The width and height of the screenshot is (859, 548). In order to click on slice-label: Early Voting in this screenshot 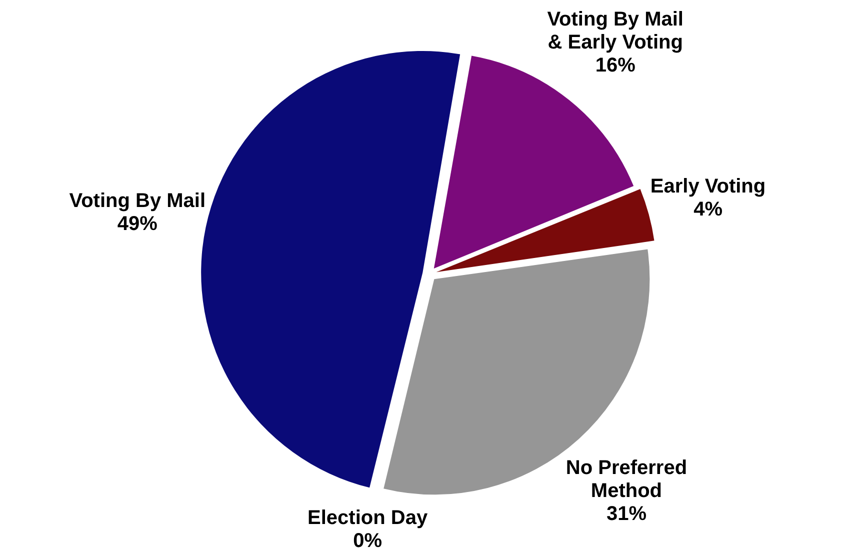, I will do `click(708, 186)`.